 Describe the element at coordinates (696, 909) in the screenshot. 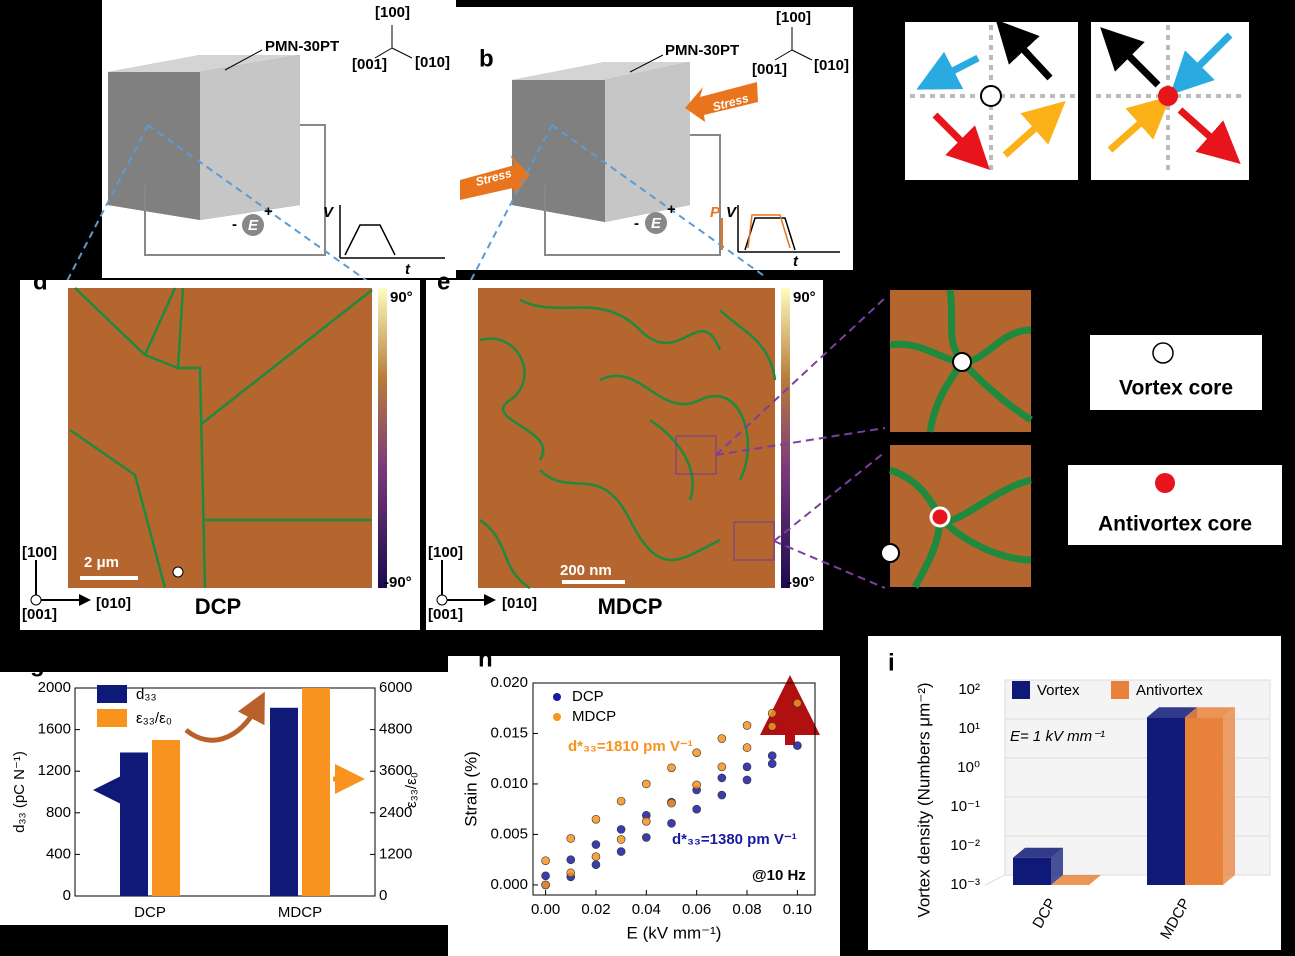

I see `x-tick-label: 0.06` at that location.